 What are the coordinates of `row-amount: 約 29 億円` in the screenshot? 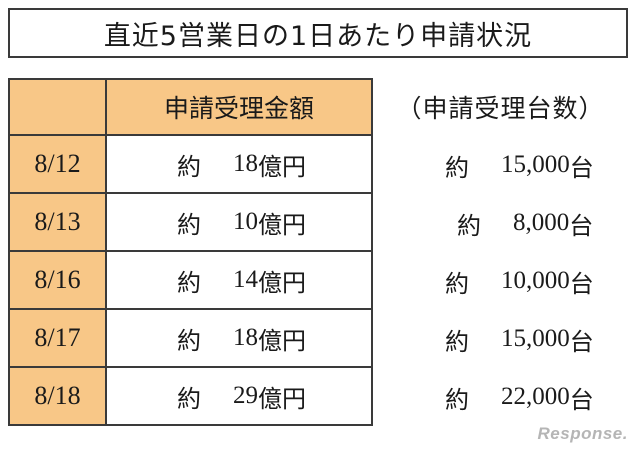 It's located at (239, 397).